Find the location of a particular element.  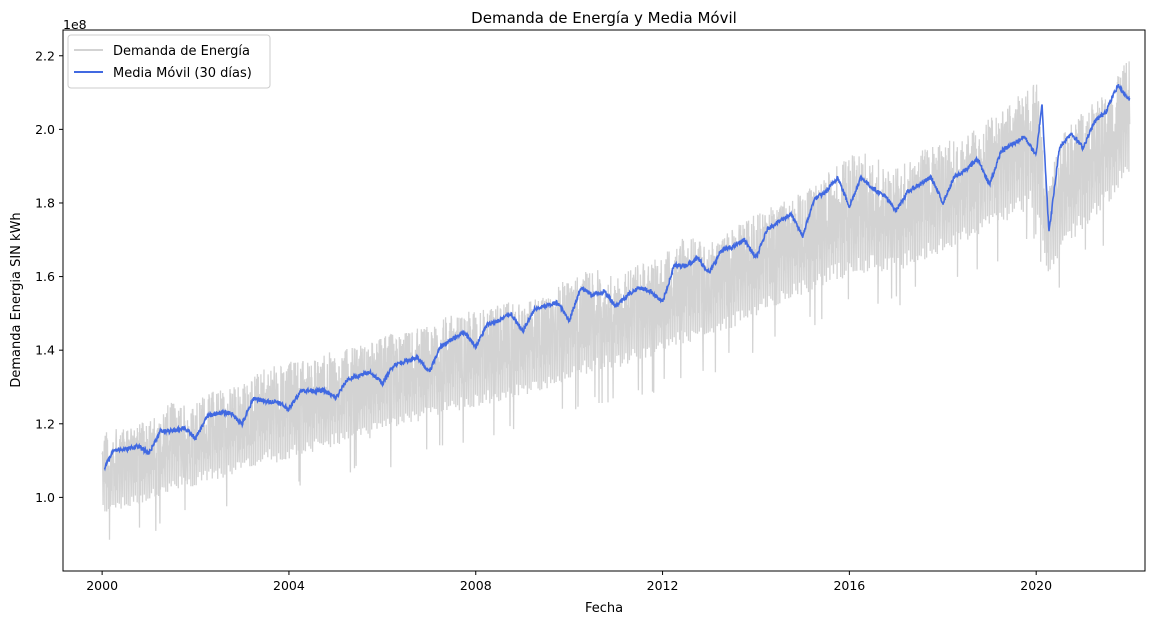

y-tick-label: 1.4 is located at coordinates (45, 350).